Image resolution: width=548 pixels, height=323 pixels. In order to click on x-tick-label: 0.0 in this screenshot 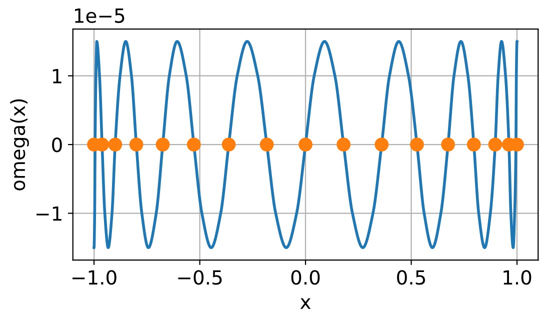, I will do `click(305, 277)`.